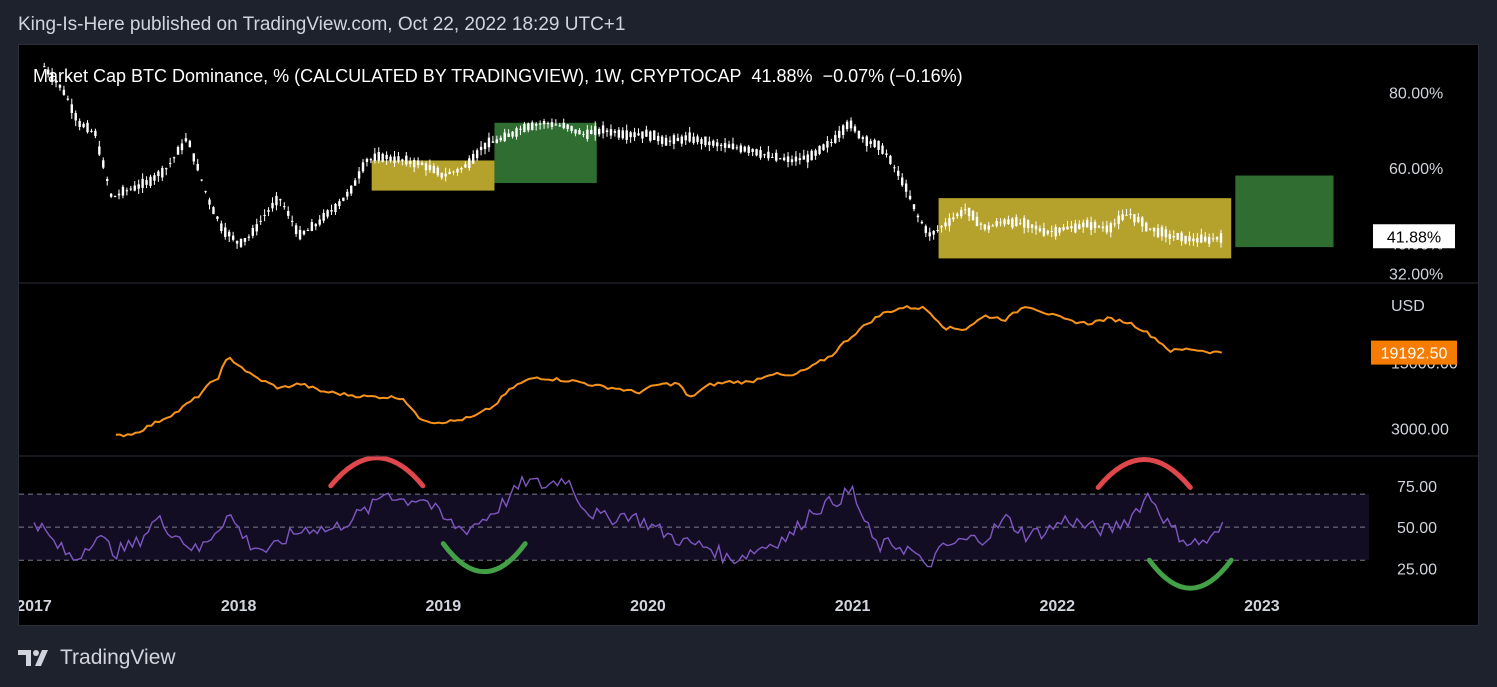 The height and width of the screenshot is (687, 1497). I want to click on footer: TradingView, so click(97, 658).